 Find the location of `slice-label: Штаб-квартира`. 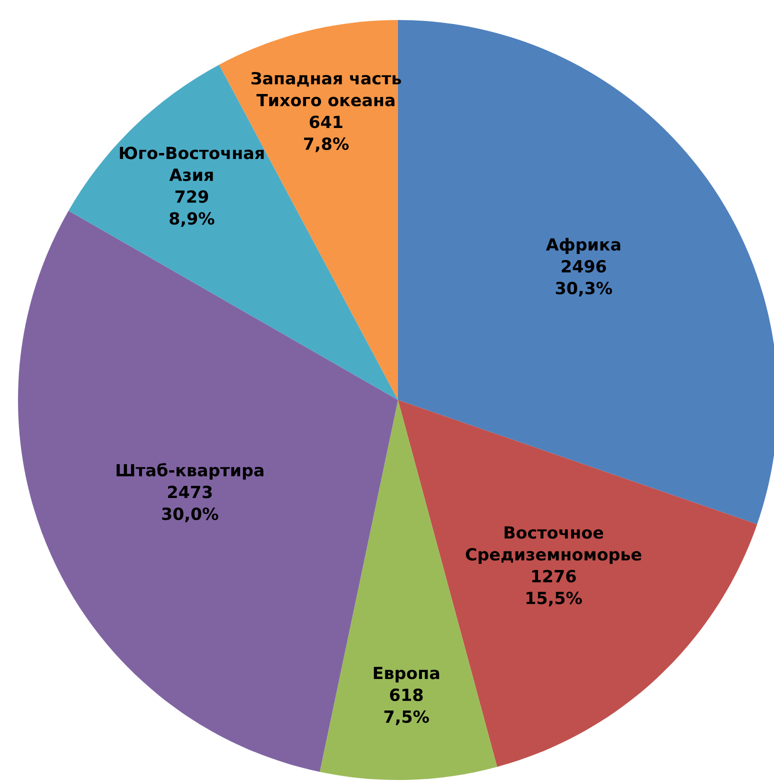

slice-label: Штаб-квартира is located at coordinates (190, 471).